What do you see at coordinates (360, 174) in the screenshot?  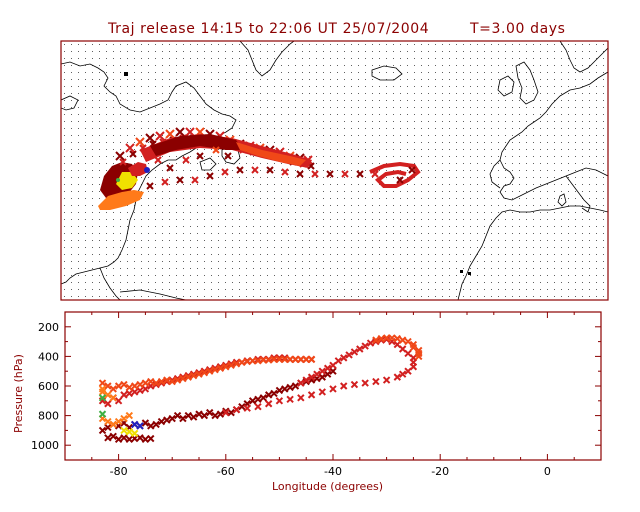 I see `trajectory-marker` at bounding box center [360, 174].